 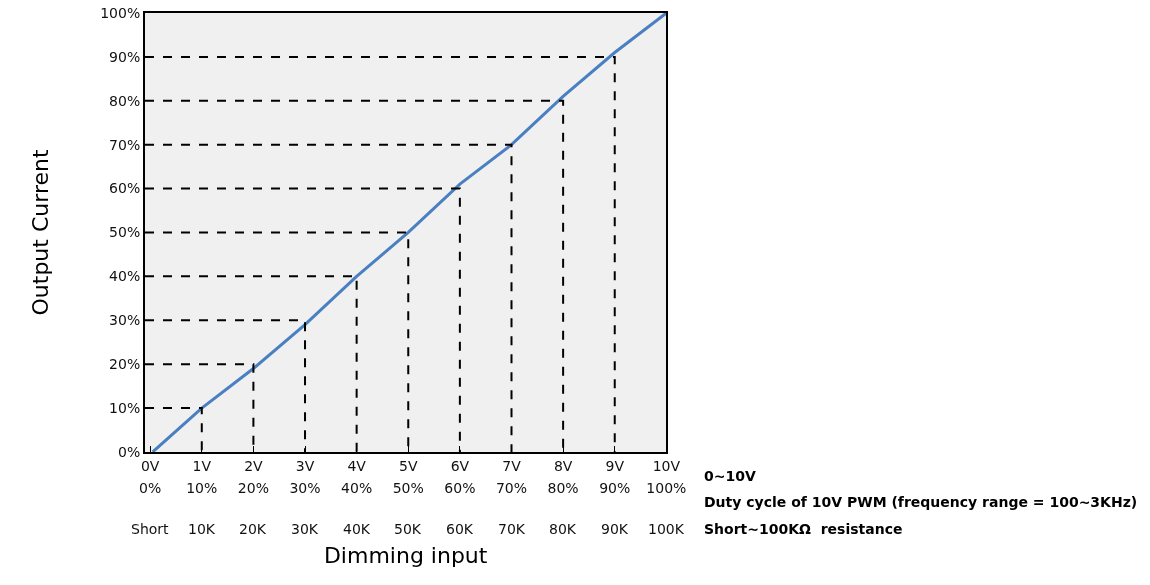 I want to click on y-tick-label: 50%, so click(x=125, y=232).